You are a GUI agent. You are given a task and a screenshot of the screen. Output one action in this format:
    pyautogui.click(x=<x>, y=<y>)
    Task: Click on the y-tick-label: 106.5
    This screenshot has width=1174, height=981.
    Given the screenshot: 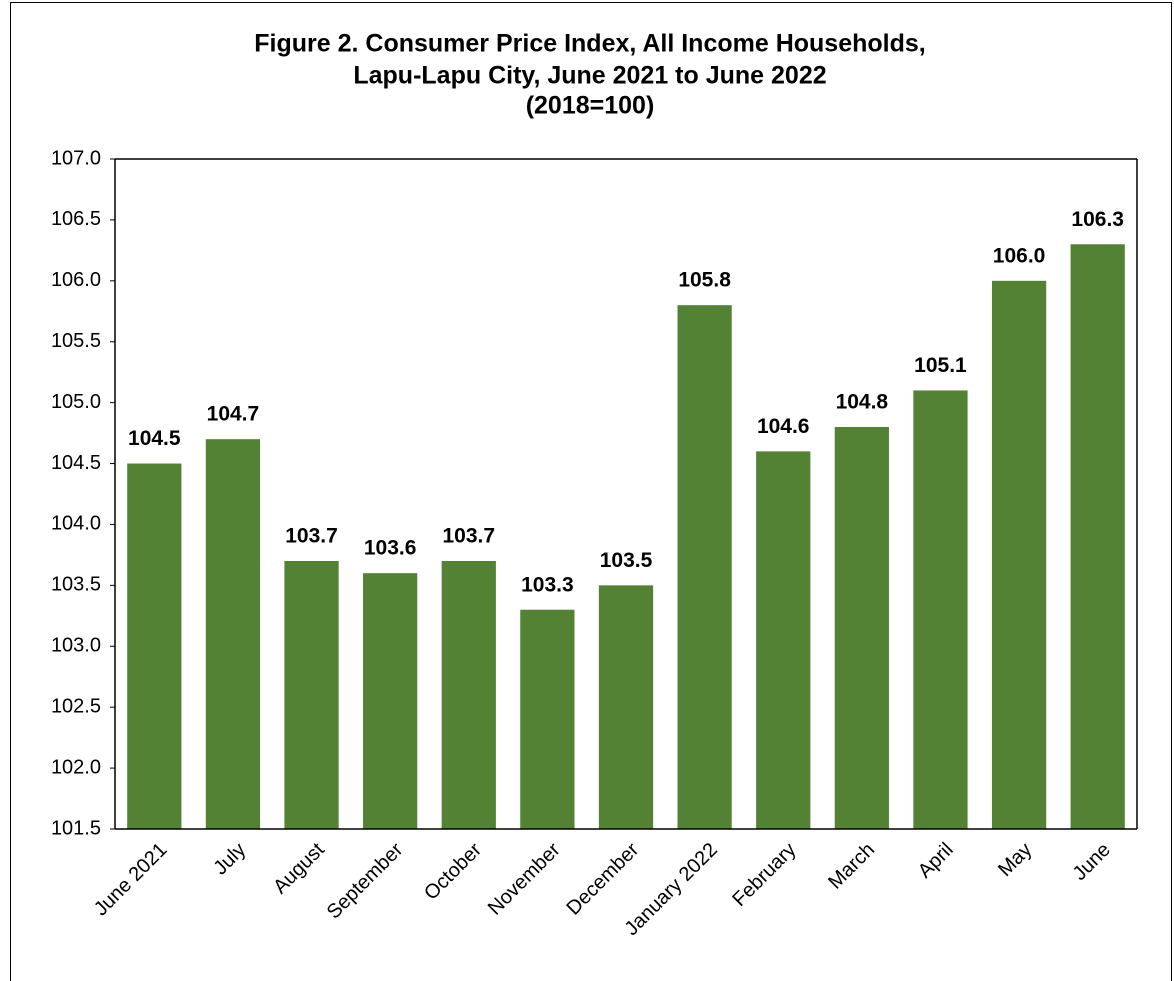 What is the action you would take?
    pyautogui.click(x=76, y=219)
    